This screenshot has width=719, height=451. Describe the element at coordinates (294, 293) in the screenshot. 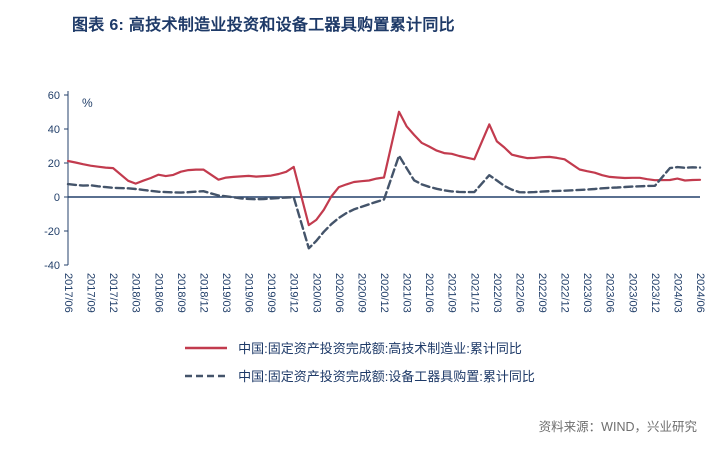

I see `x-tick-label: 2019/12` at that location.